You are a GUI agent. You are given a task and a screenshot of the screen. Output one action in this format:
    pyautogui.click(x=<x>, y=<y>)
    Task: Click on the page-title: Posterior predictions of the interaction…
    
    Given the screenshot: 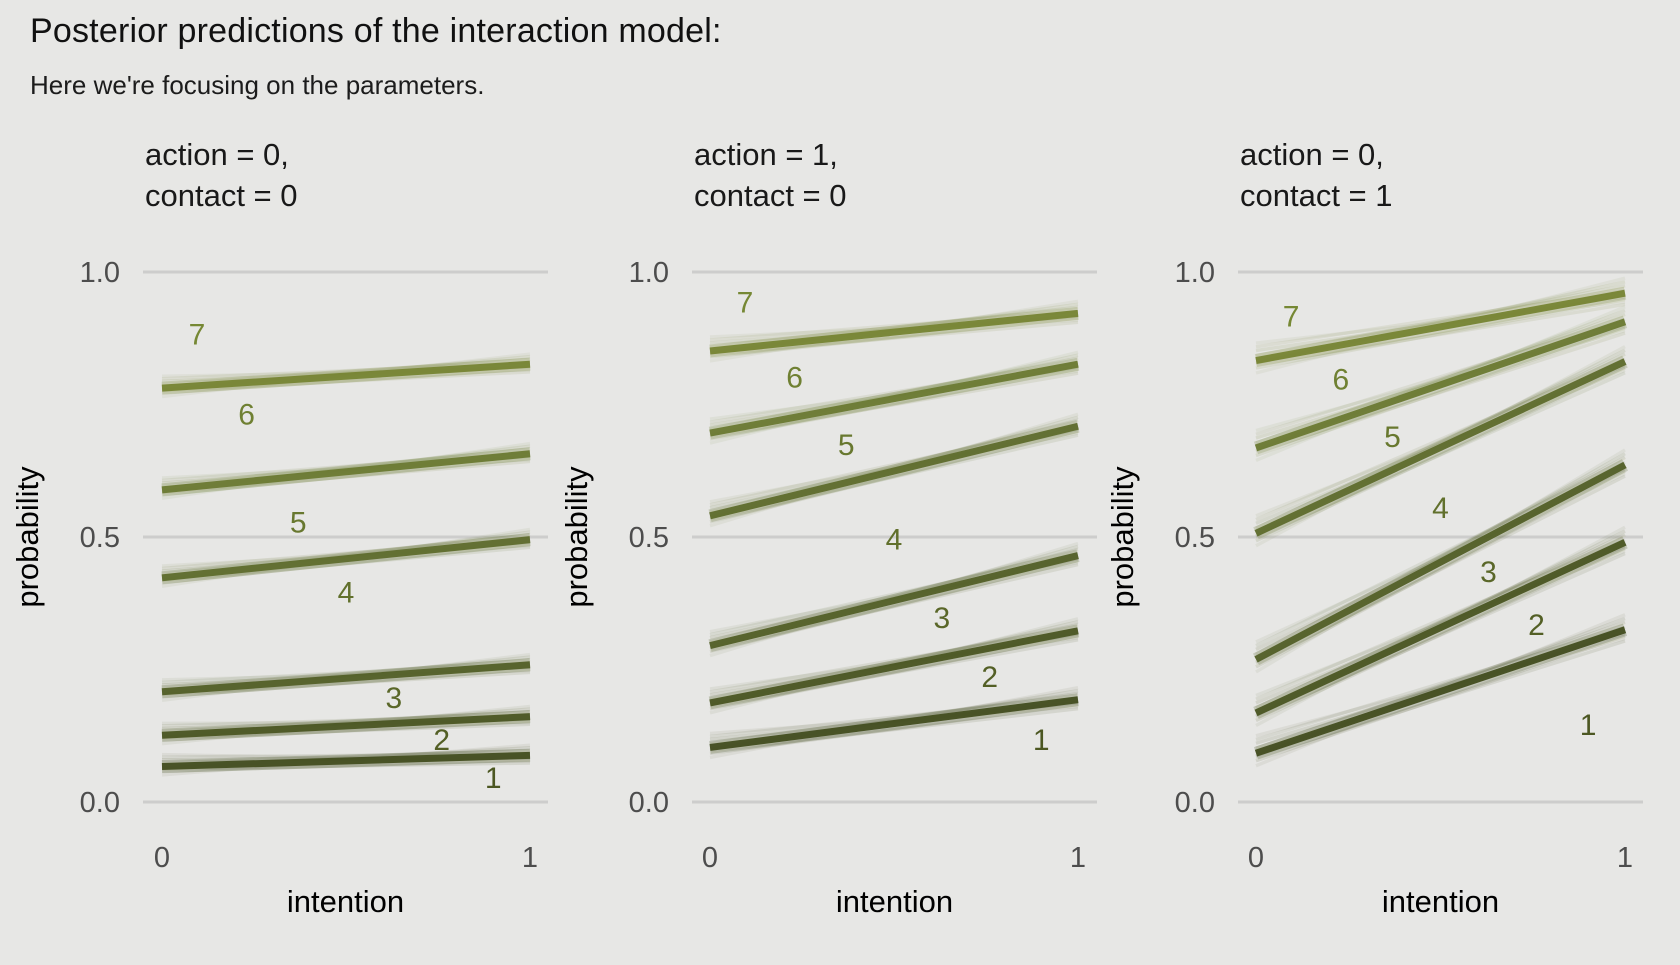 What is the action you would take?
    pyautogui.click(x=376, y=31)
    